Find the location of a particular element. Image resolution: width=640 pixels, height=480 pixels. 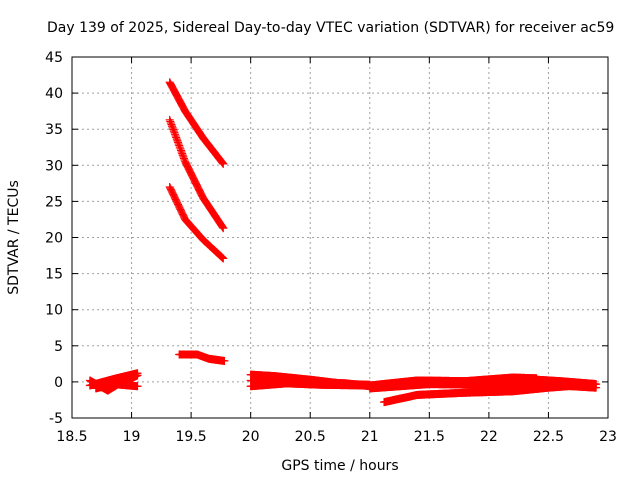

y-tick-label: 40 is located at coordinates (54, 94).